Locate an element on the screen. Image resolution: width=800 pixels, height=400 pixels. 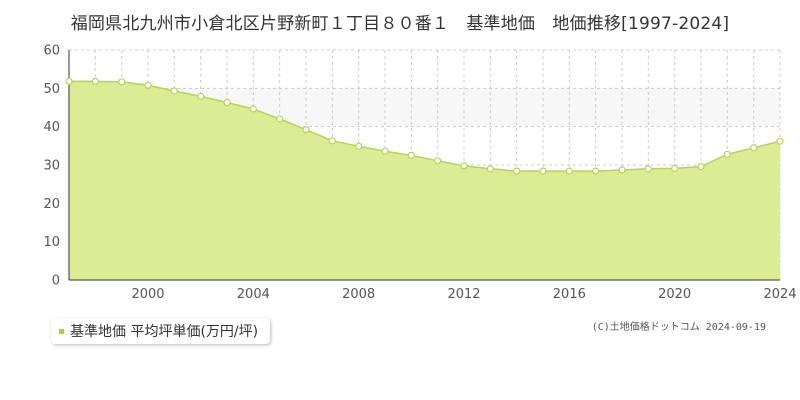
x-tick-label: 2016 is located at coordinates (569, 294).